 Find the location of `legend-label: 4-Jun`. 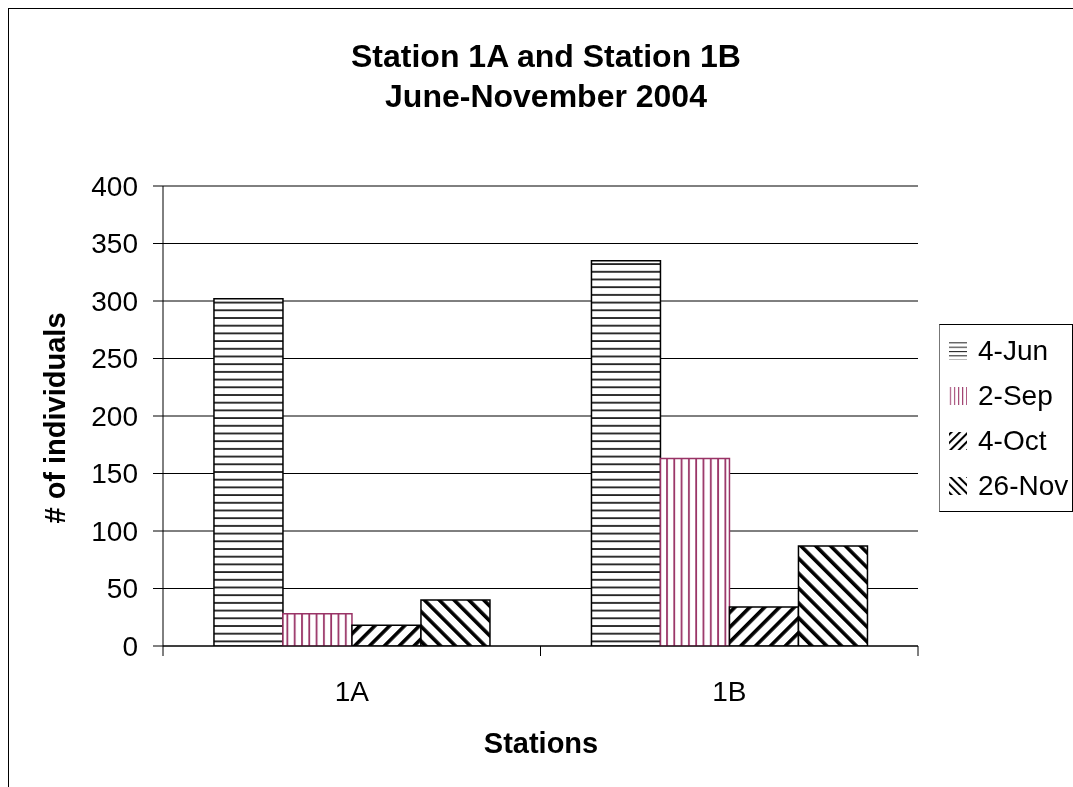

legend-label: 4-Jun is located at coordinates (1013, 350).